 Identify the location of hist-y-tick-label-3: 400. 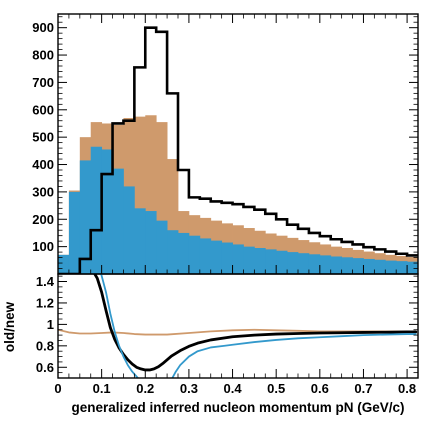
(43, 164).